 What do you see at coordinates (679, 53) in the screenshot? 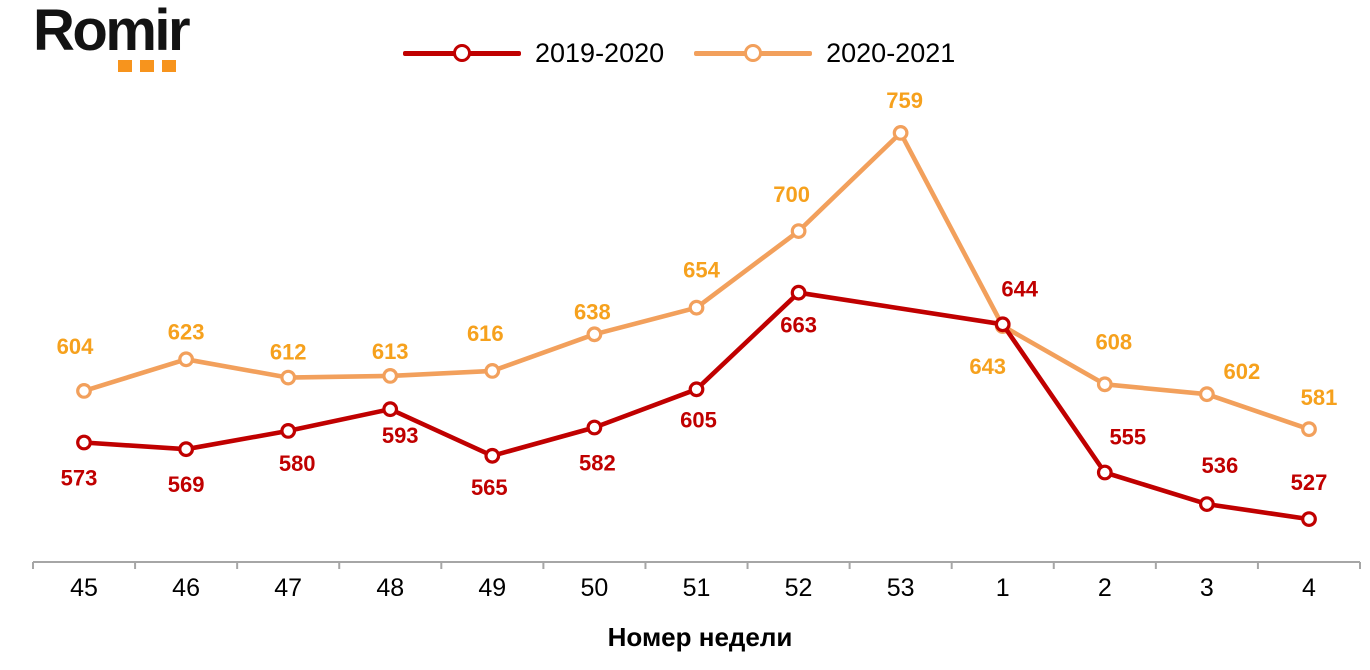
I see `chart-legend: 2019-2020 2020-2021` at bounding box center [679, 53].